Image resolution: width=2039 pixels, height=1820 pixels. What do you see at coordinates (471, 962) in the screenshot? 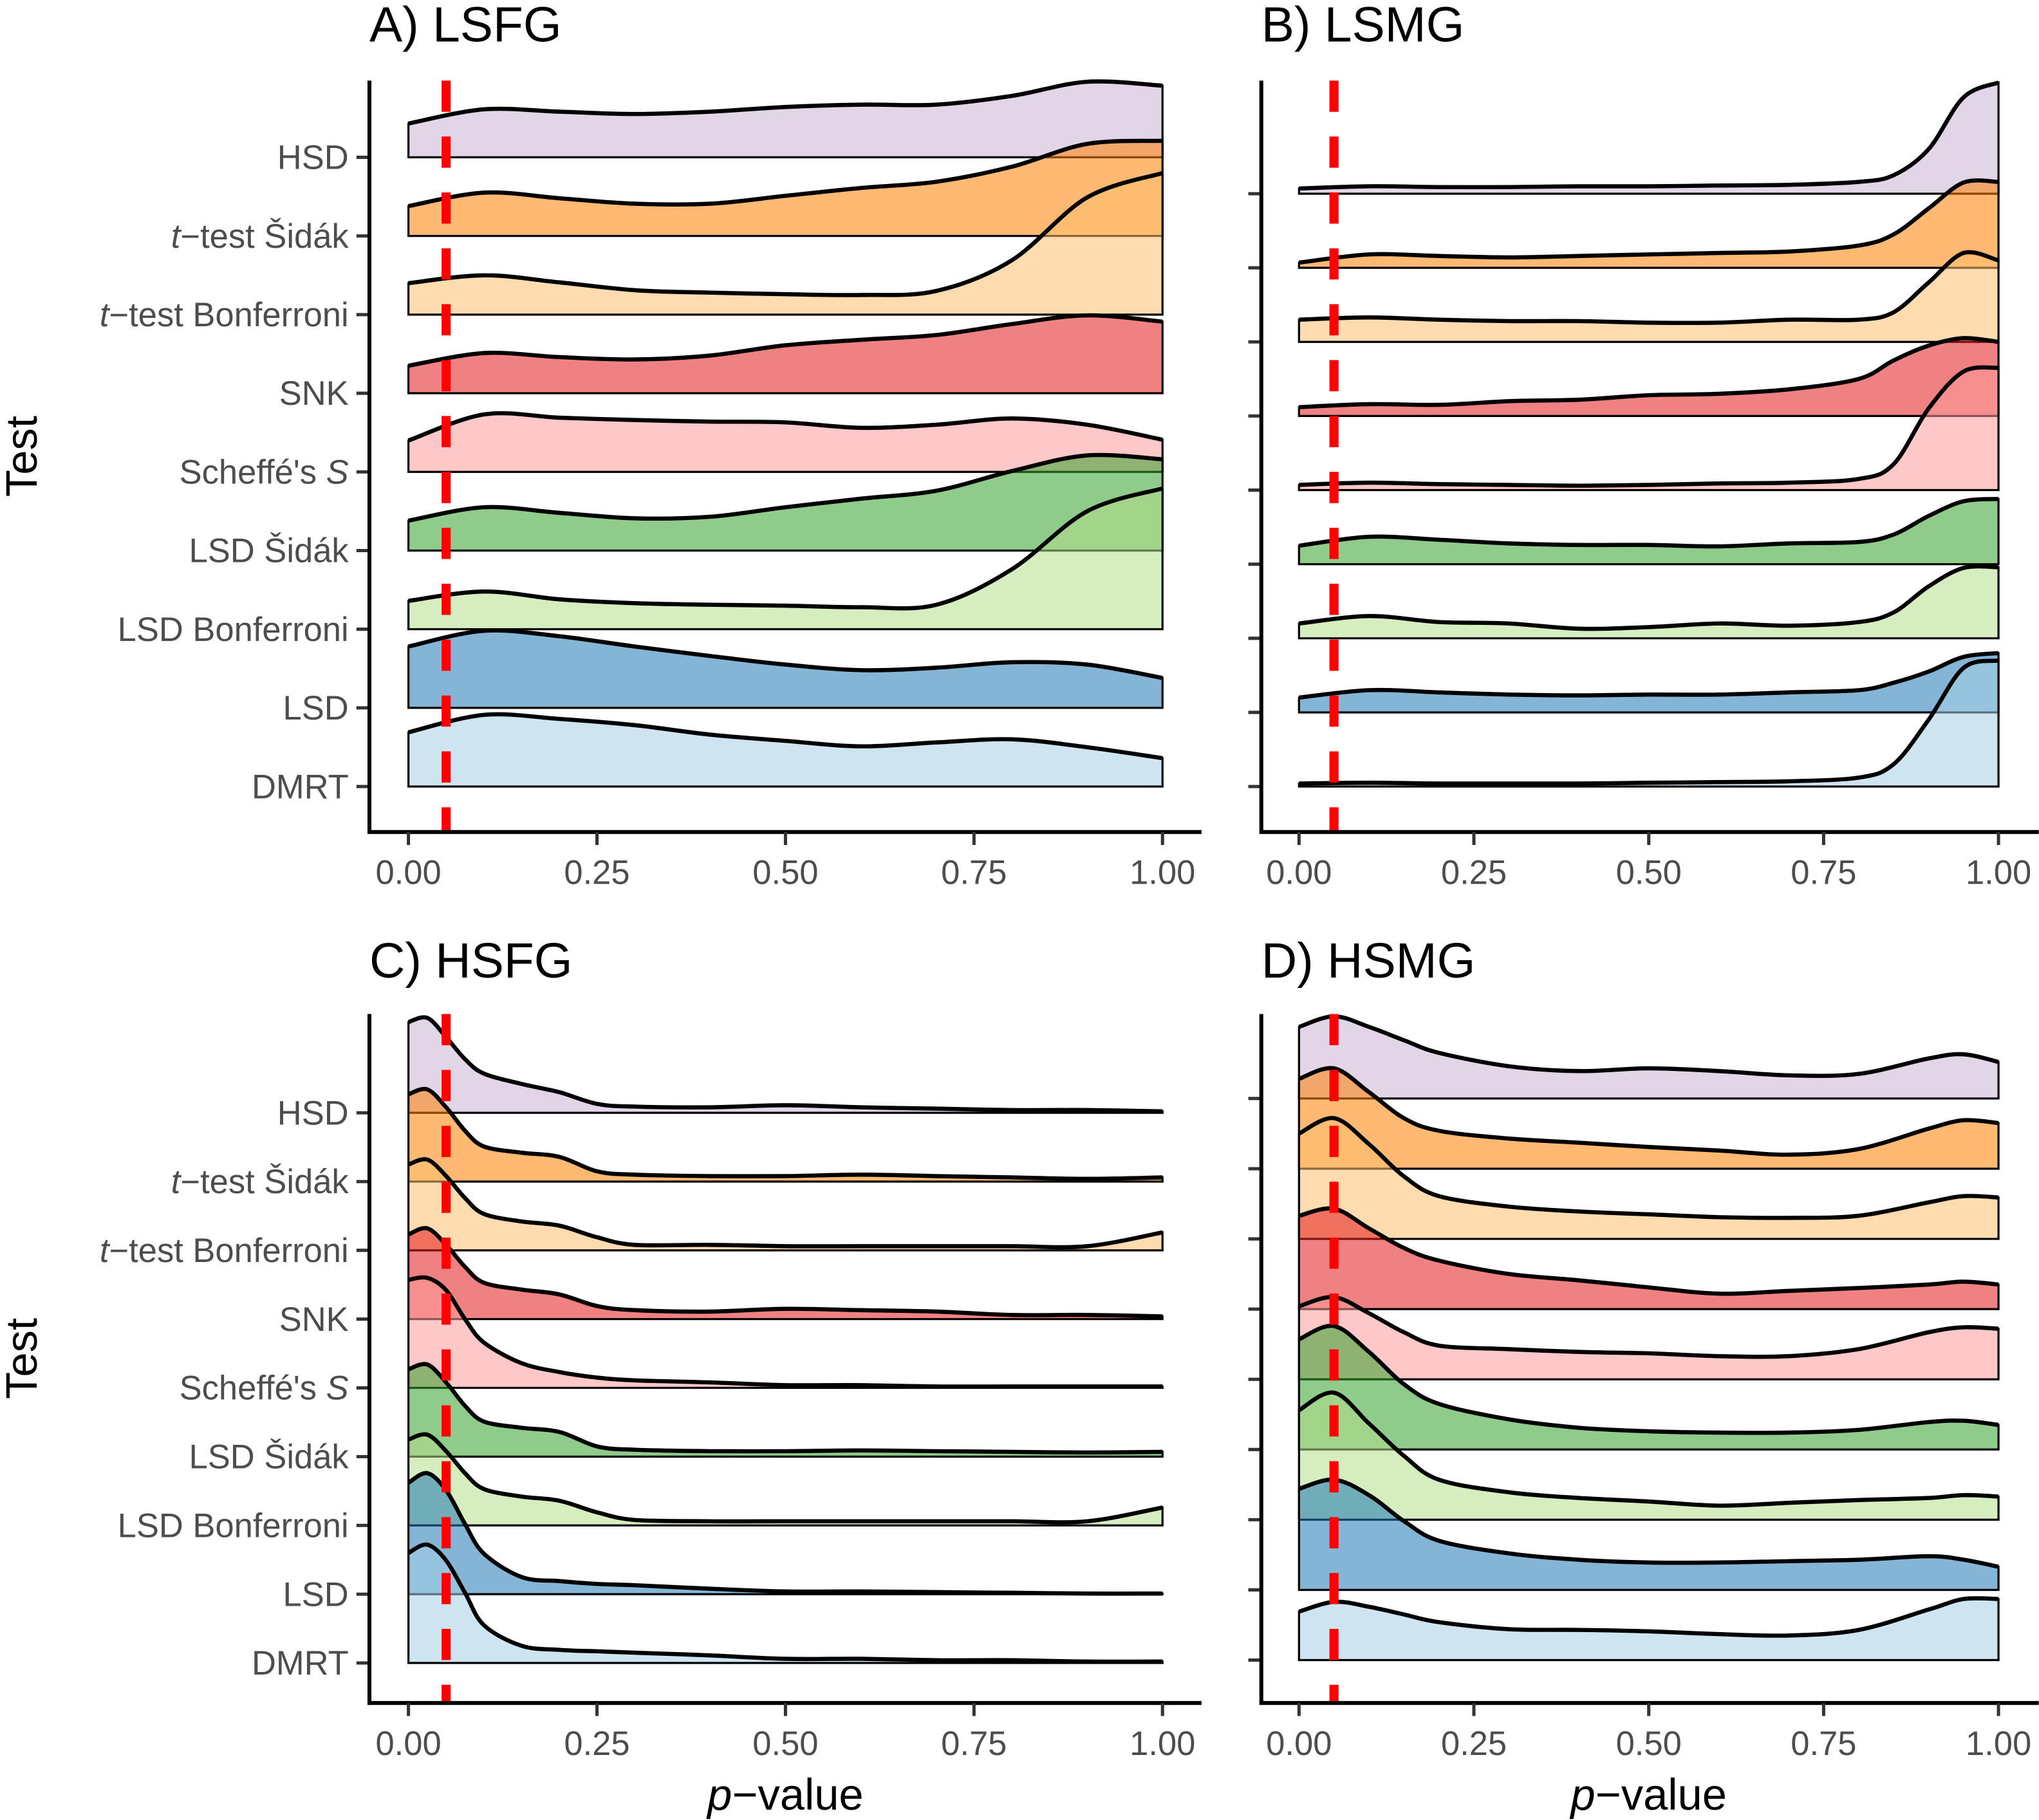
I see `panel-title: C) HSFG` at bounding box center [471, 962].